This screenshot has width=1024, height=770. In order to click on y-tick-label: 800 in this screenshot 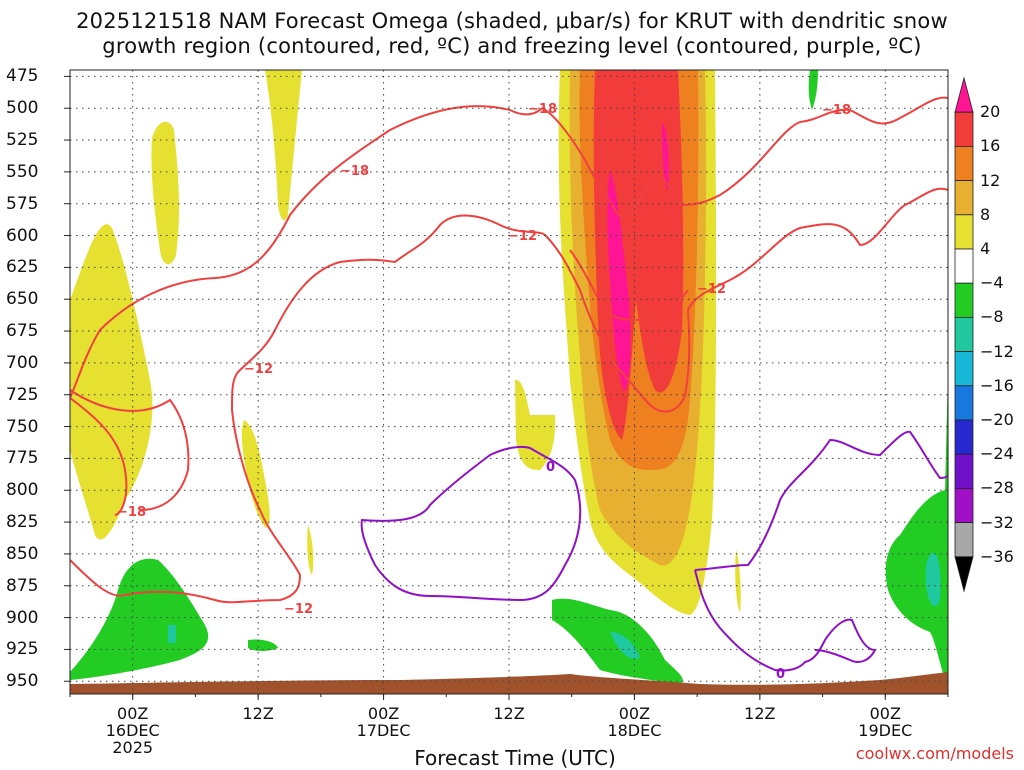, I will do `click(22, 490)`.